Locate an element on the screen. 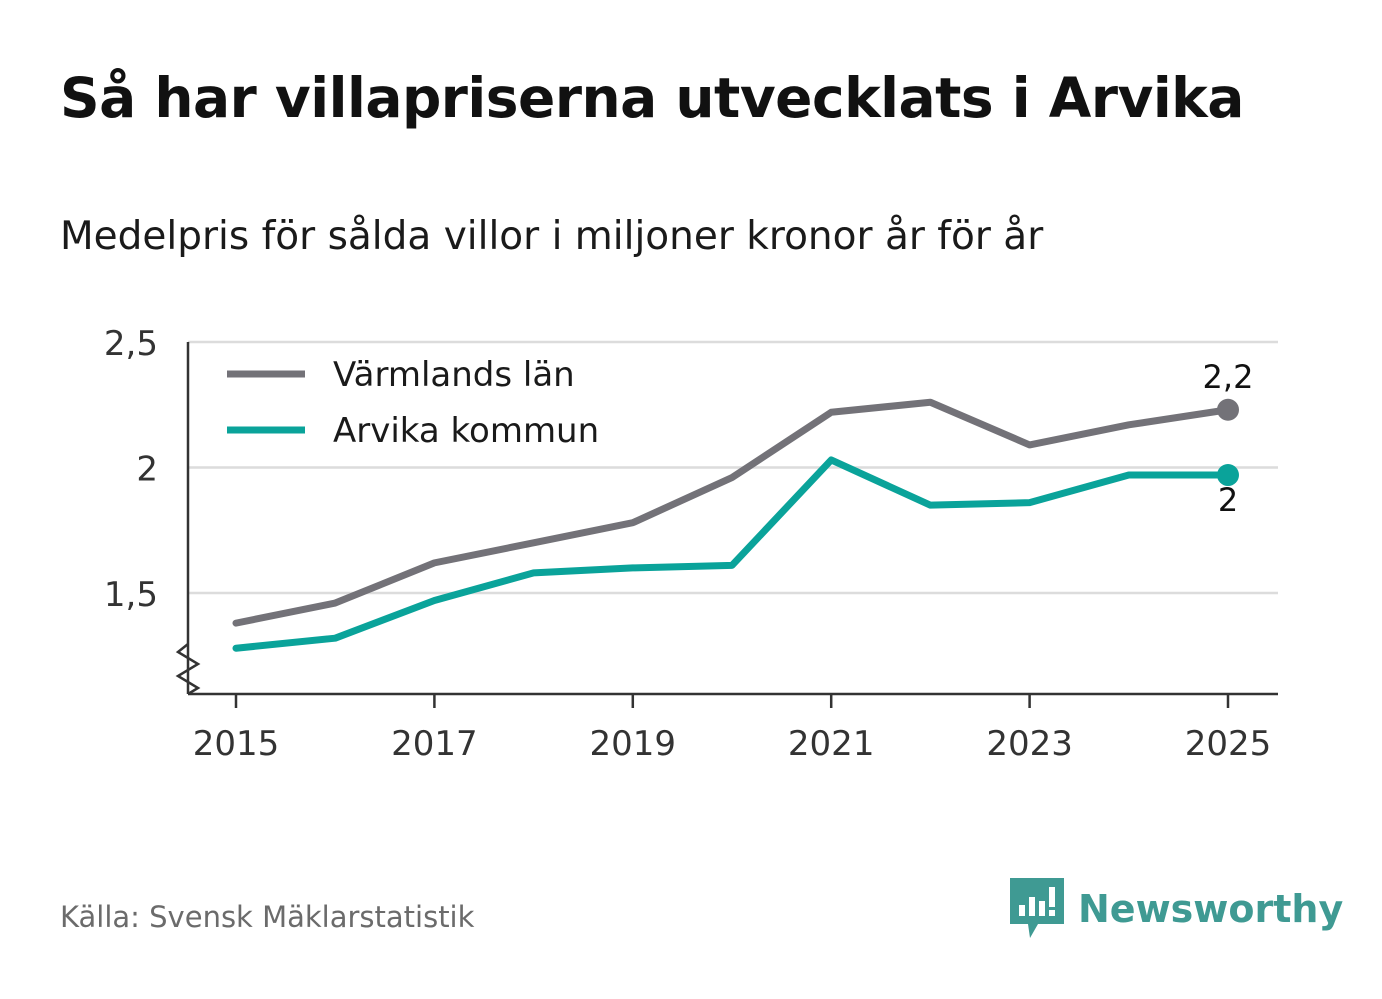  brand-logo: Newsworthy is located at coordinates (1176, 909).